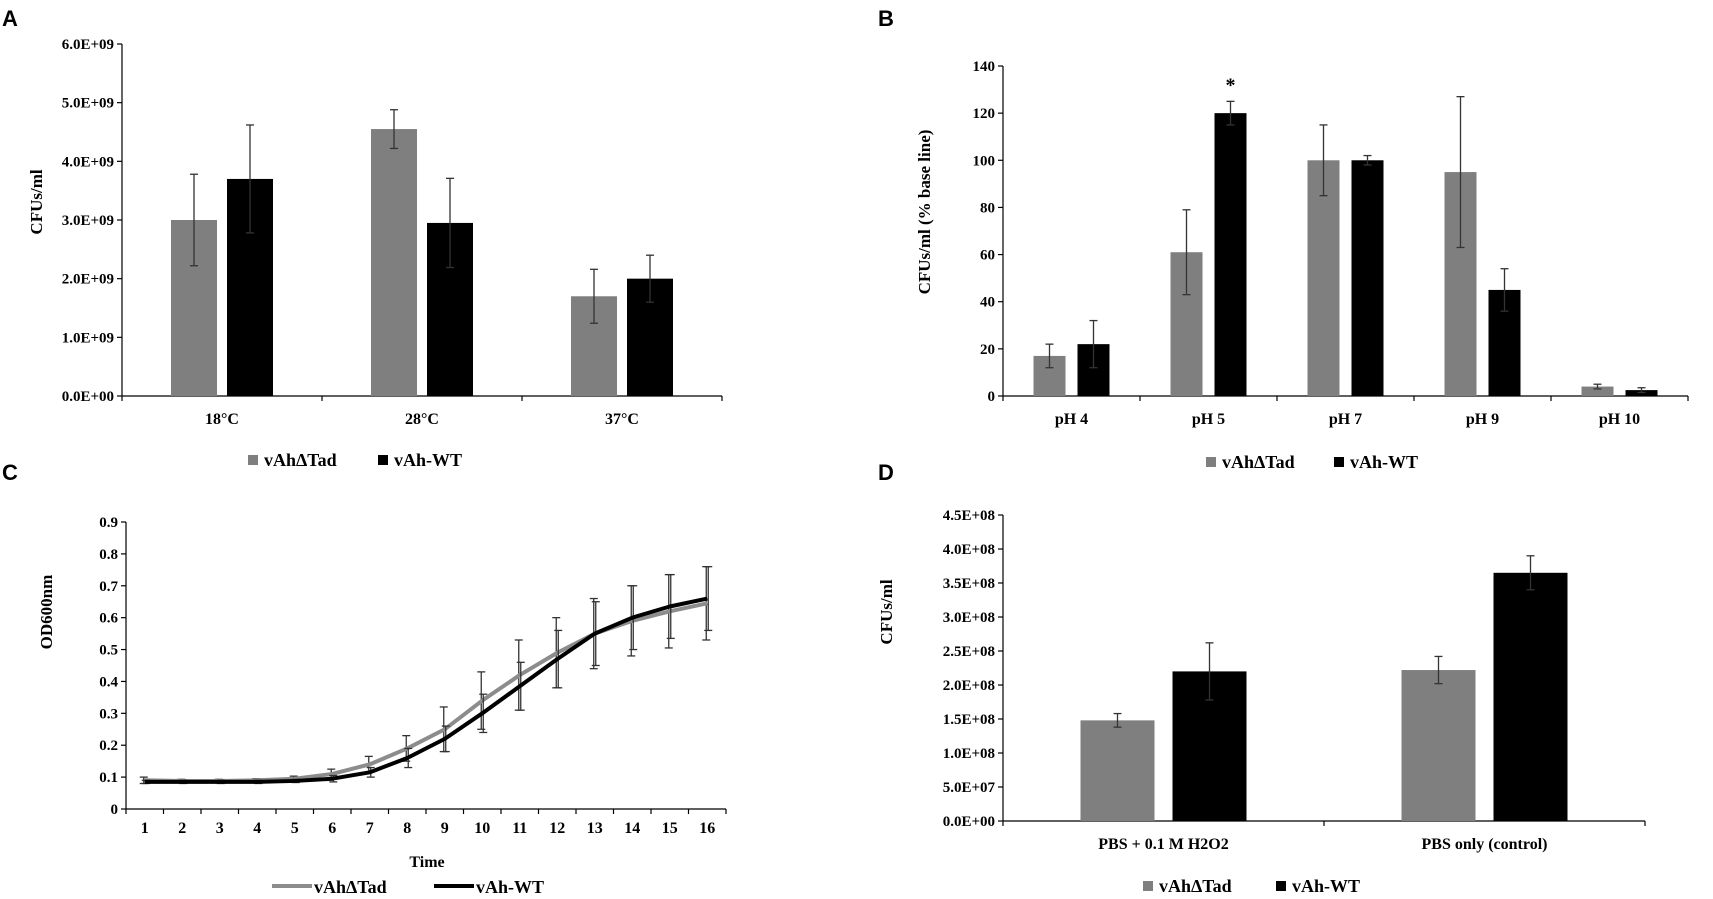 The image size is (1713, 899). I want to click on y-tick-label: 0.7, so click(108, 587).